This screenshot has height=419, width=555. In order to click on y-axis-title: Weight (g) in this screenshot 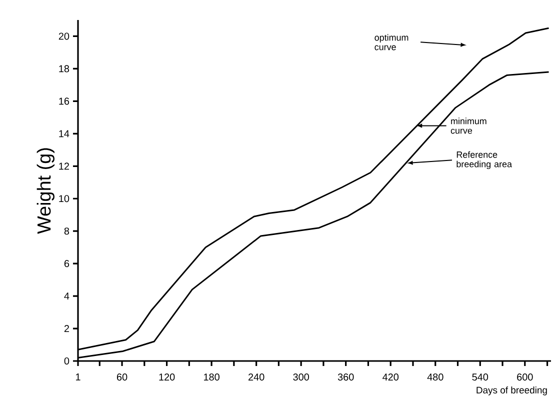, I will do `click(45, 191)`.